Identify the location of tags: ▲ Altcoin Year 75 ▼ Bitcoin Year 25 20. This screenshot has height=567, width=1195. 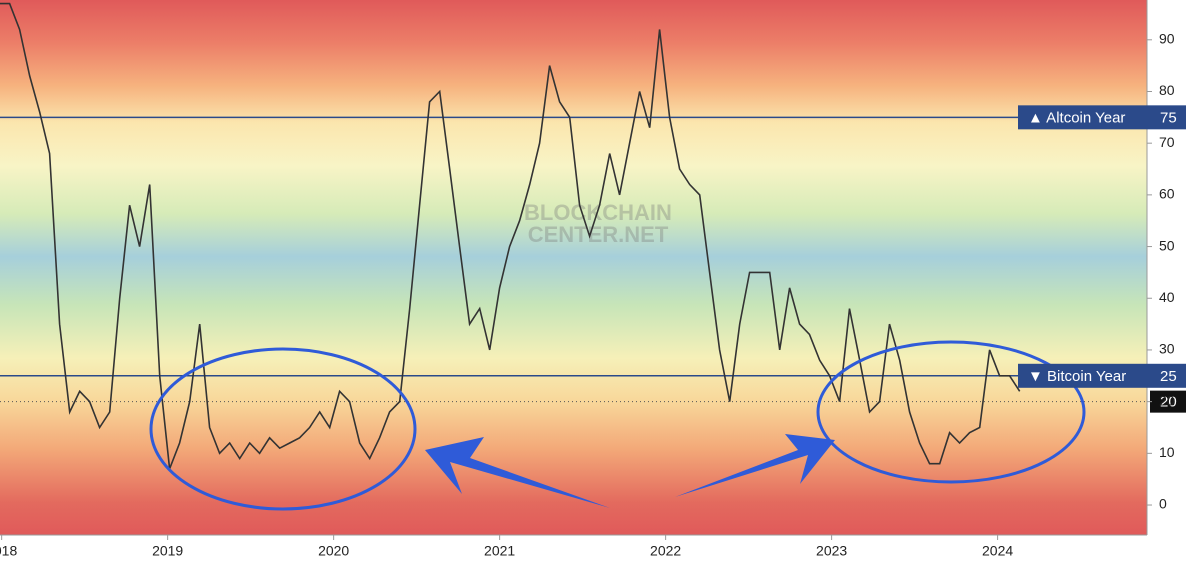
(1102, 259).